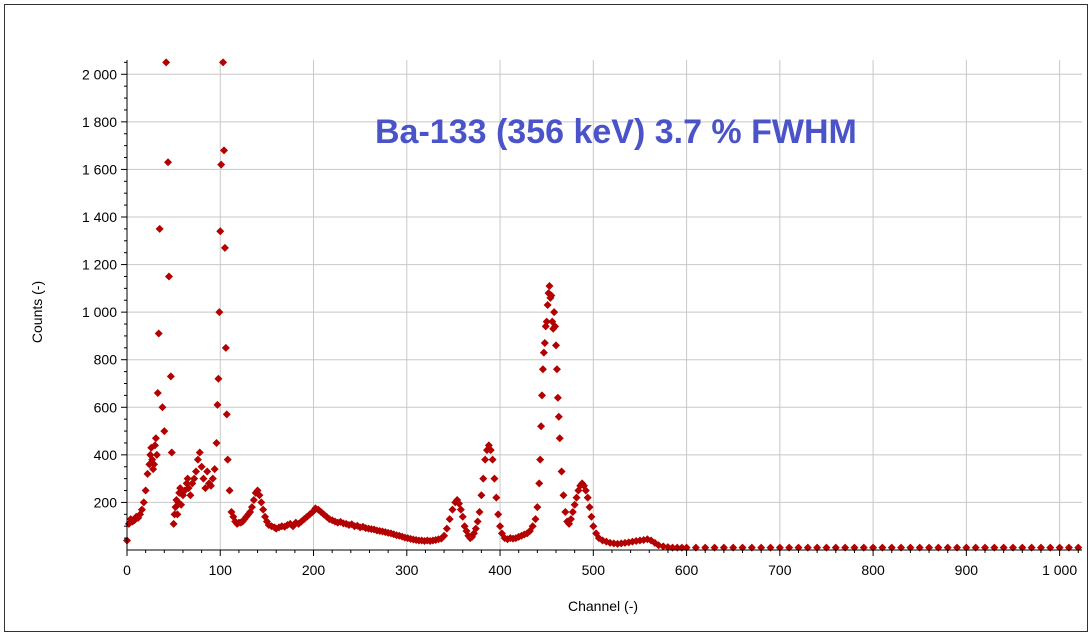 Image resolution: width=1092 pixels, height=636 pixels. I want to click on x-tick-label: 100, so click(221, 570).